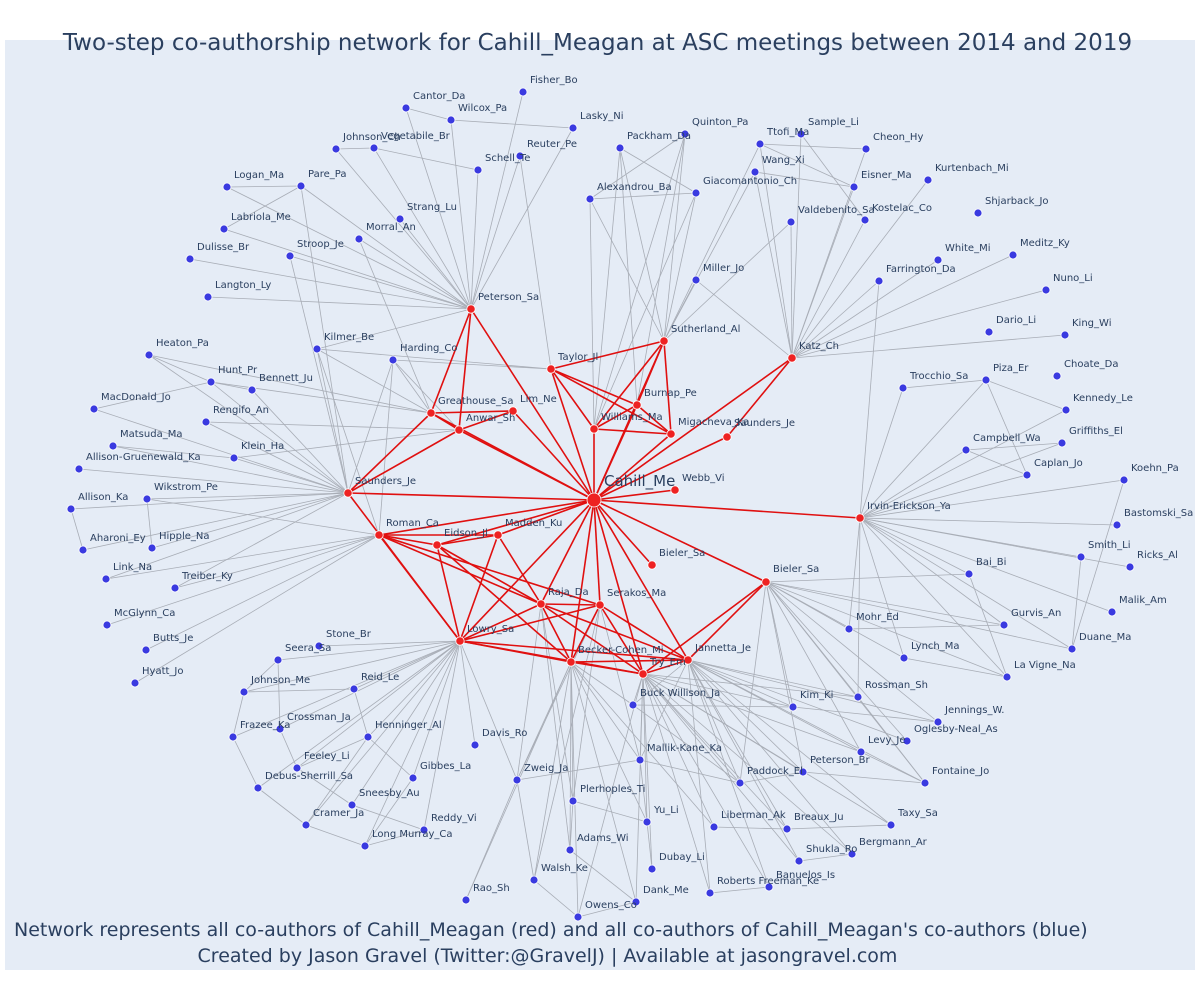 The image size is (1200, 1000). I want to click on node-label: Choate_Da, so click(1091, 364).